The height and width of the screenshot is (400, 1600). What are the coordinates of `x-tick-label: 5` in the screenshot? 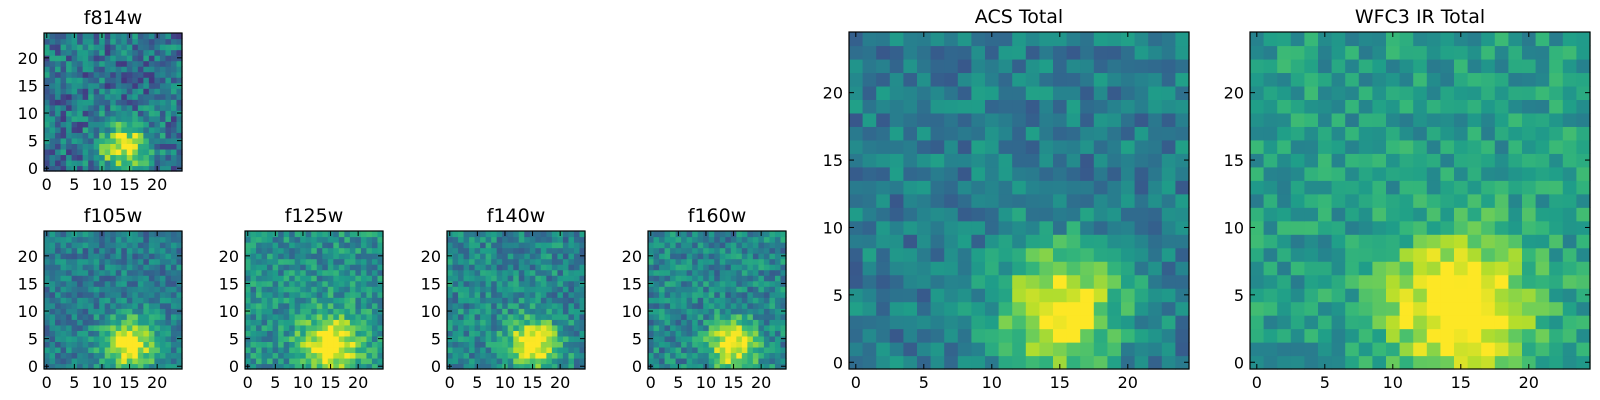 It's located at (74, 382).